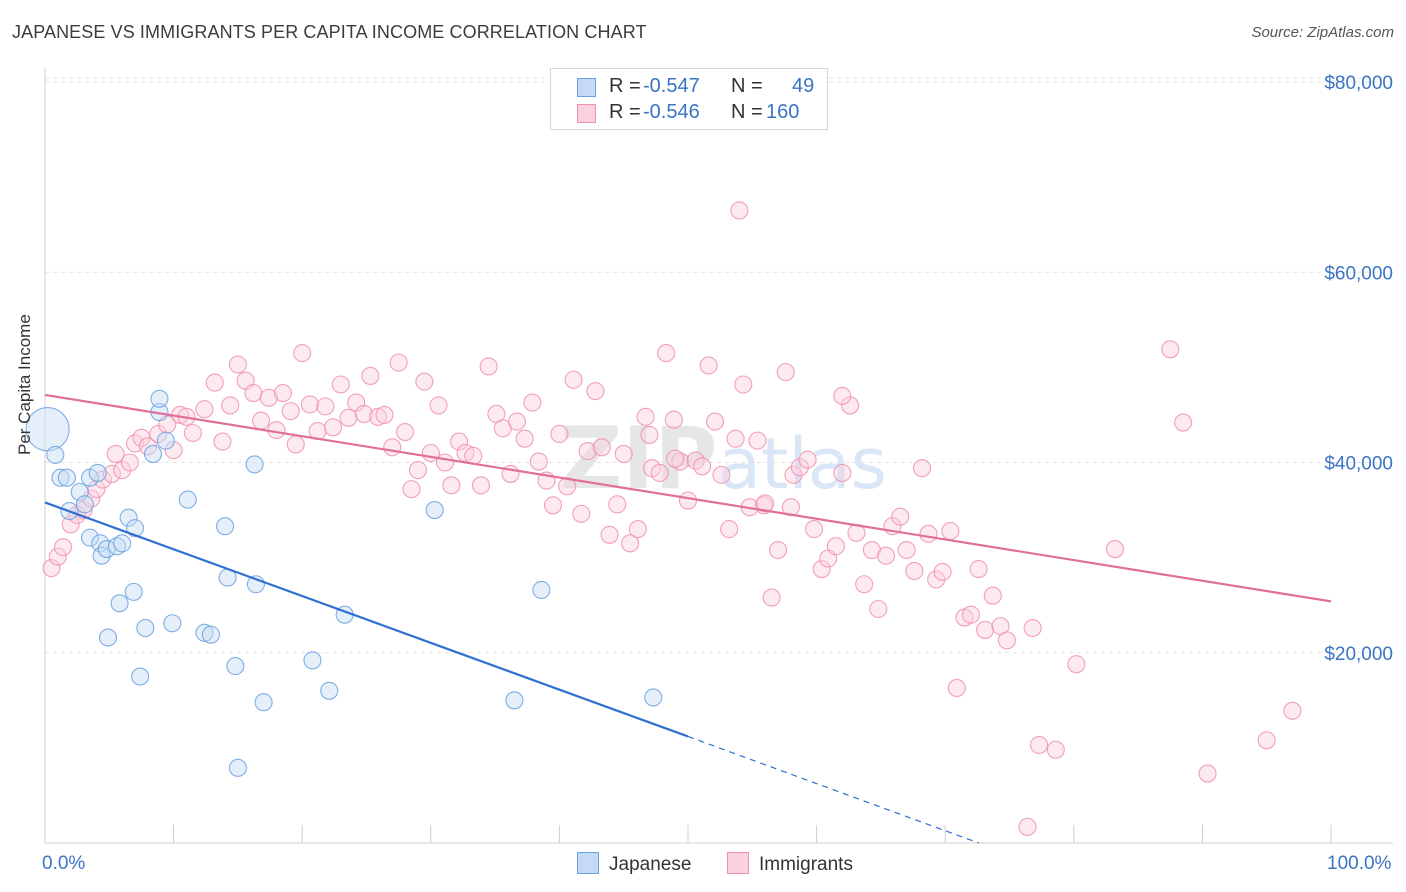 The image size is (1406, 892). What do you see at coordinates (586, 87) in the screenshot?
I see `japanese-swatch` at bounding box center [586, 87].